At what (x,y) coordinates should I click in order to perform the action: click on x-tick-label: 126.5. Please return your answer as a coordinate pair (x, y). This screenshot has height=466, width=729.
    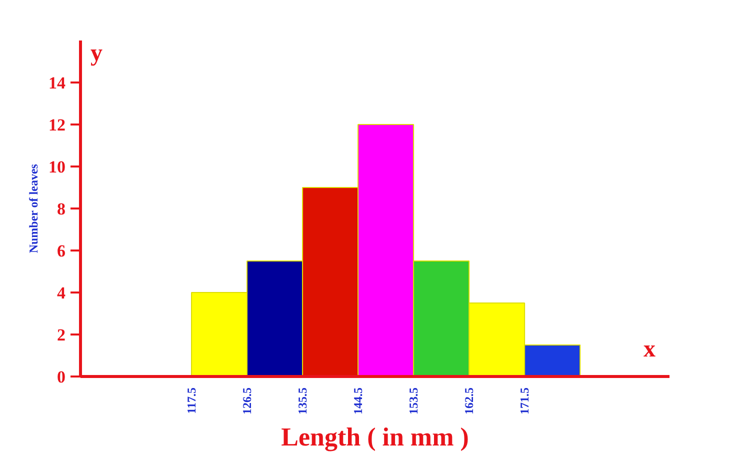
    Looking at the image, I should click on (247, 401).